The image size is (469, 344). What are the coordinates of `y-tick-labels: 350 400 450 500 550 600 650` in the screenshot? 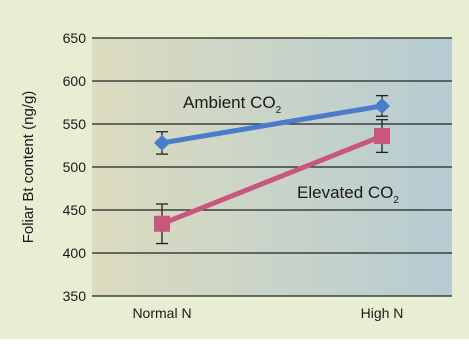 It's located at (75, 167).